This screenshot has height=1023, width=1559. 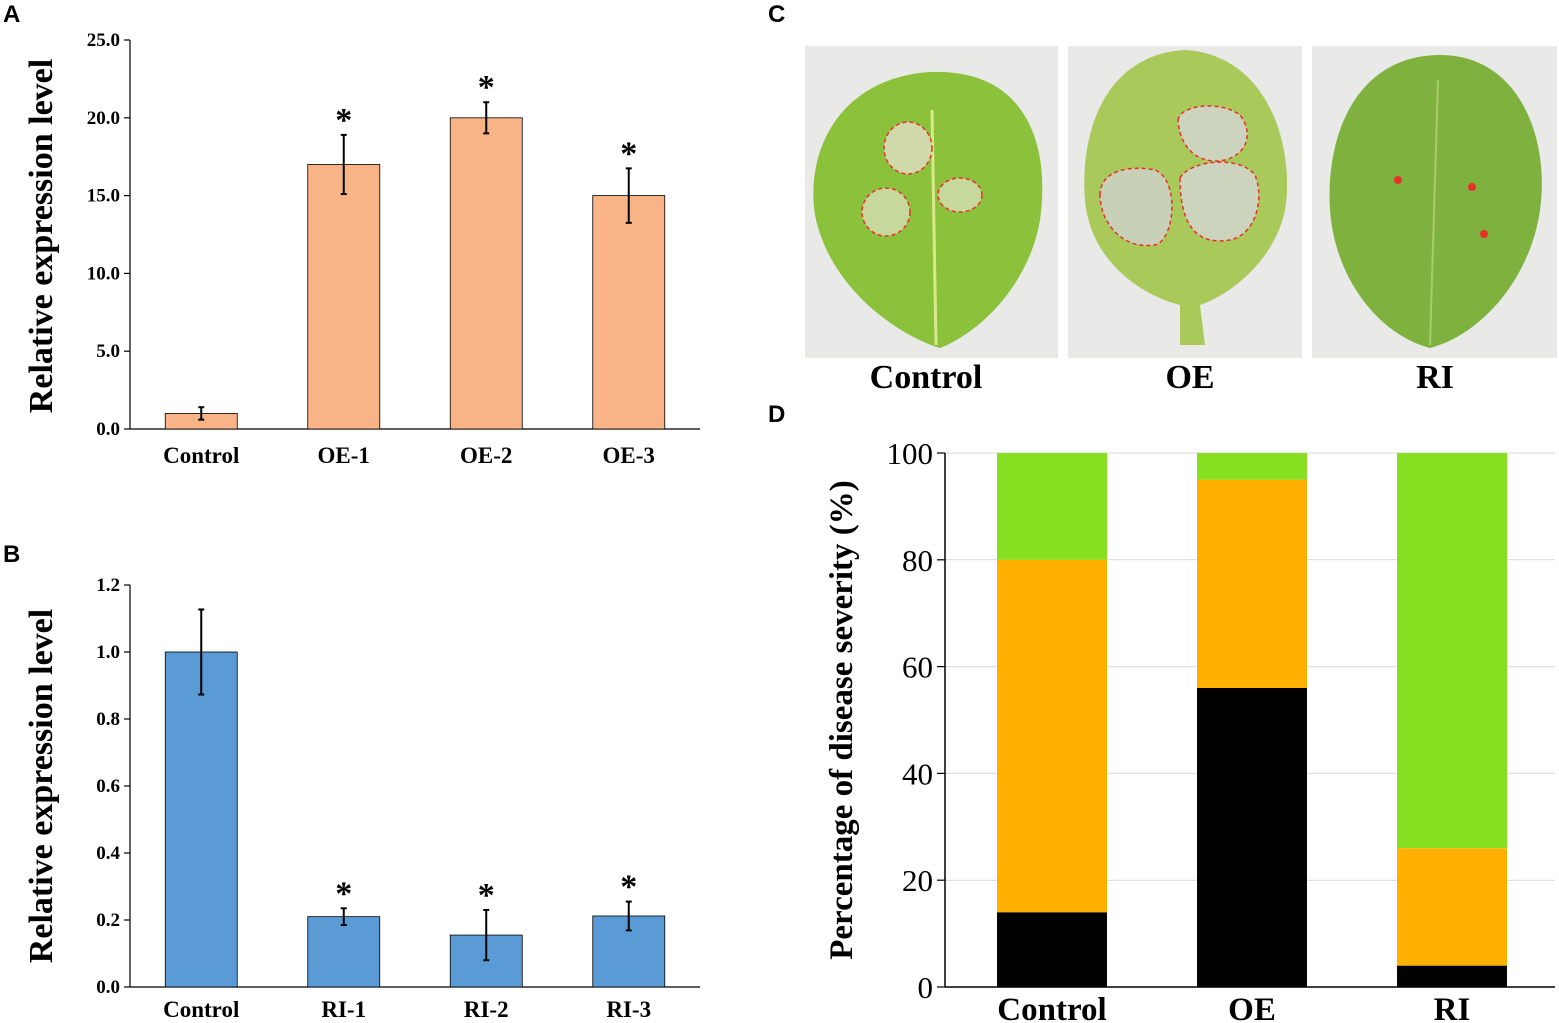 I want to click on y-tick-label: 100, so click(x=910, y=453).